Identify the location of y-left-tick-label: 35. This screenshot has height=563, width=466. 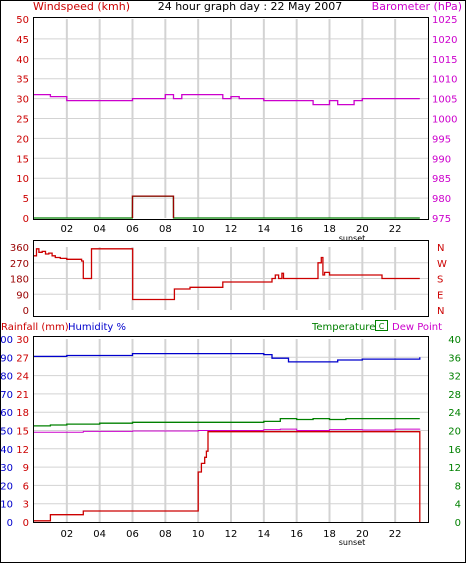
(22, 80).